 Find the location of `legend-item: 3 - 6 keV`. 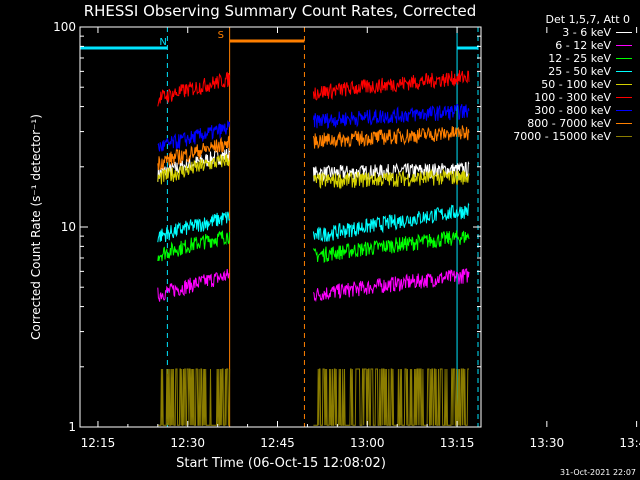

legend-item: 3 - 6 keV is located at coordinates (559, 32).